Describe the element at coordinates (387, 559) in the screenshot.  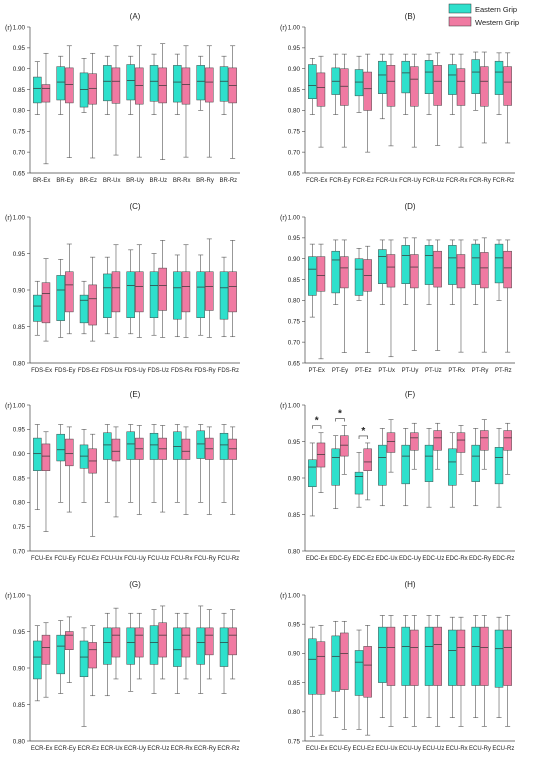
I see `x-tick-label: EDC-Ux` at that location.